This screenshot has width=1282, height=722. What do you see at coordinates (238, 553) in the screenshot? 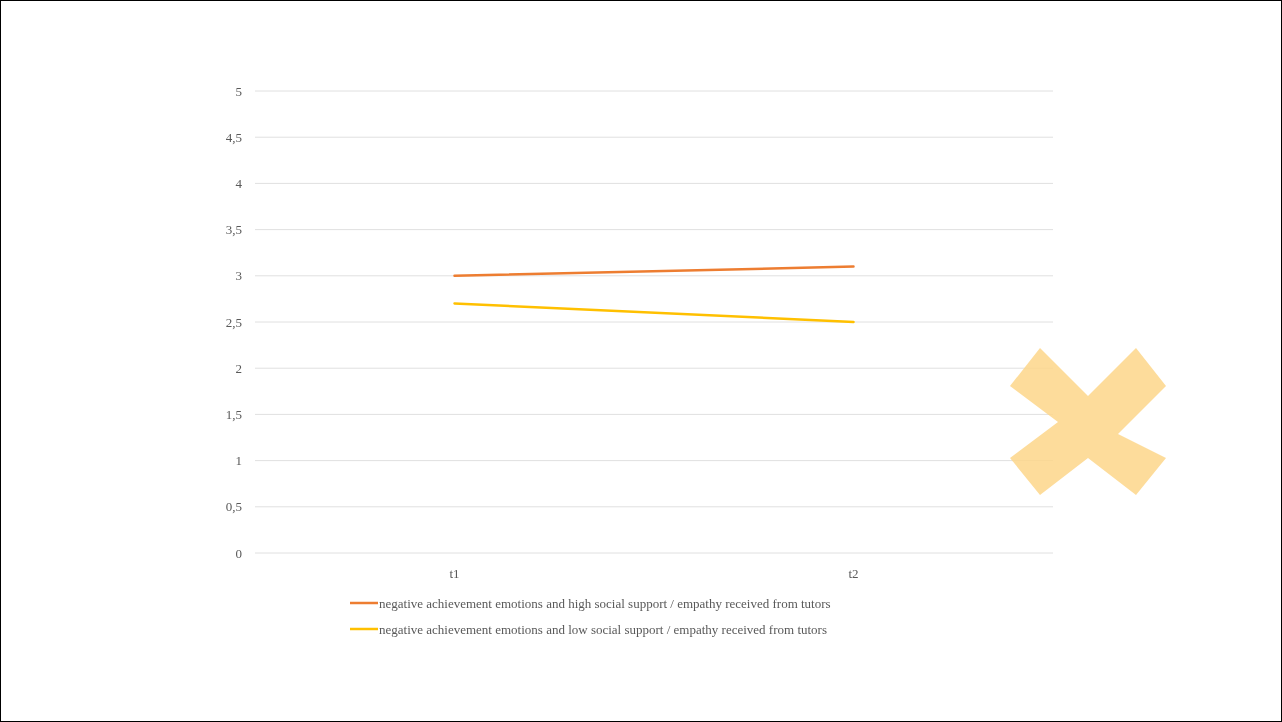
I see `y-tick-label: 0` at bounding box center [238, 553].